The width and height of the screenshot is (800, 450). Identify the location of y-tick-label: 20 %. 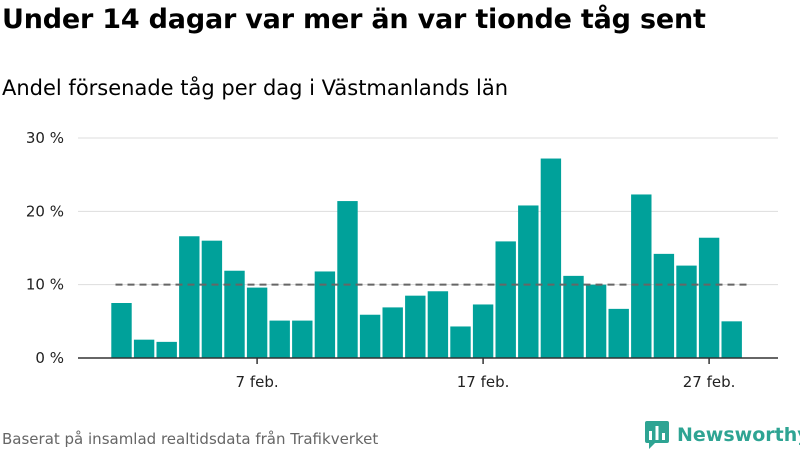
(45, 211).